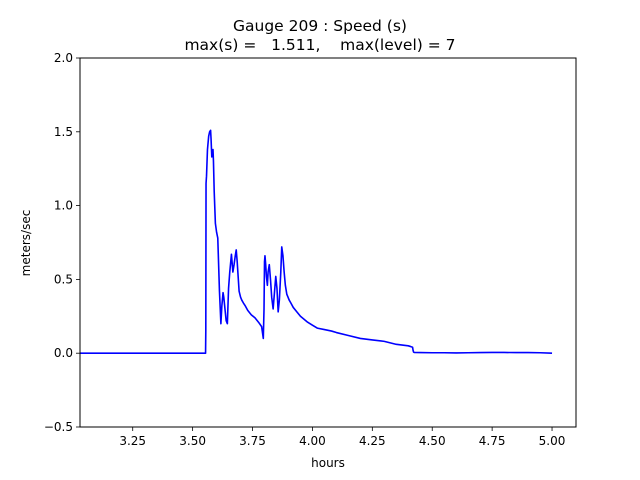 Image resolution: width=640 pixels, height=480 pixels. What do you see at coordinates (63, 353) in the screenshot?
I see `y-tick-label: 0.0` at bounding box center [63, 353].